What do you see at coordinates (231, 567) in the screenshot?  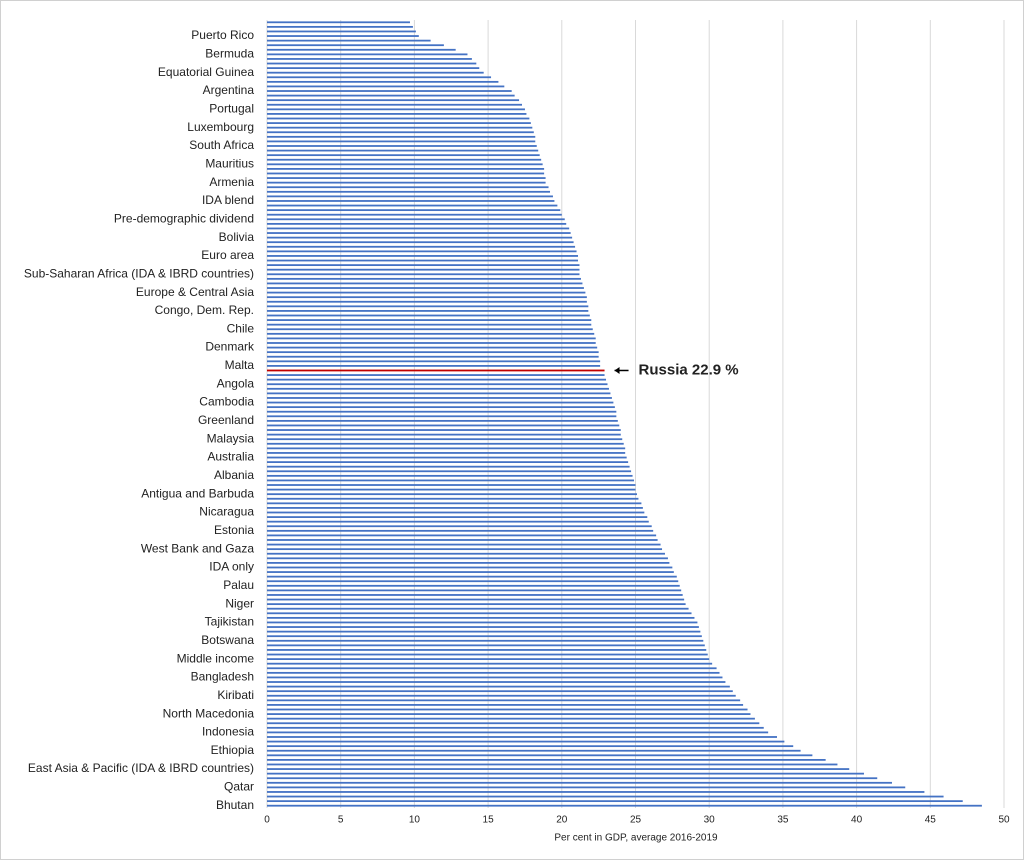 I see `y-tick-label: IDA only` at bounding box center [231, 567].